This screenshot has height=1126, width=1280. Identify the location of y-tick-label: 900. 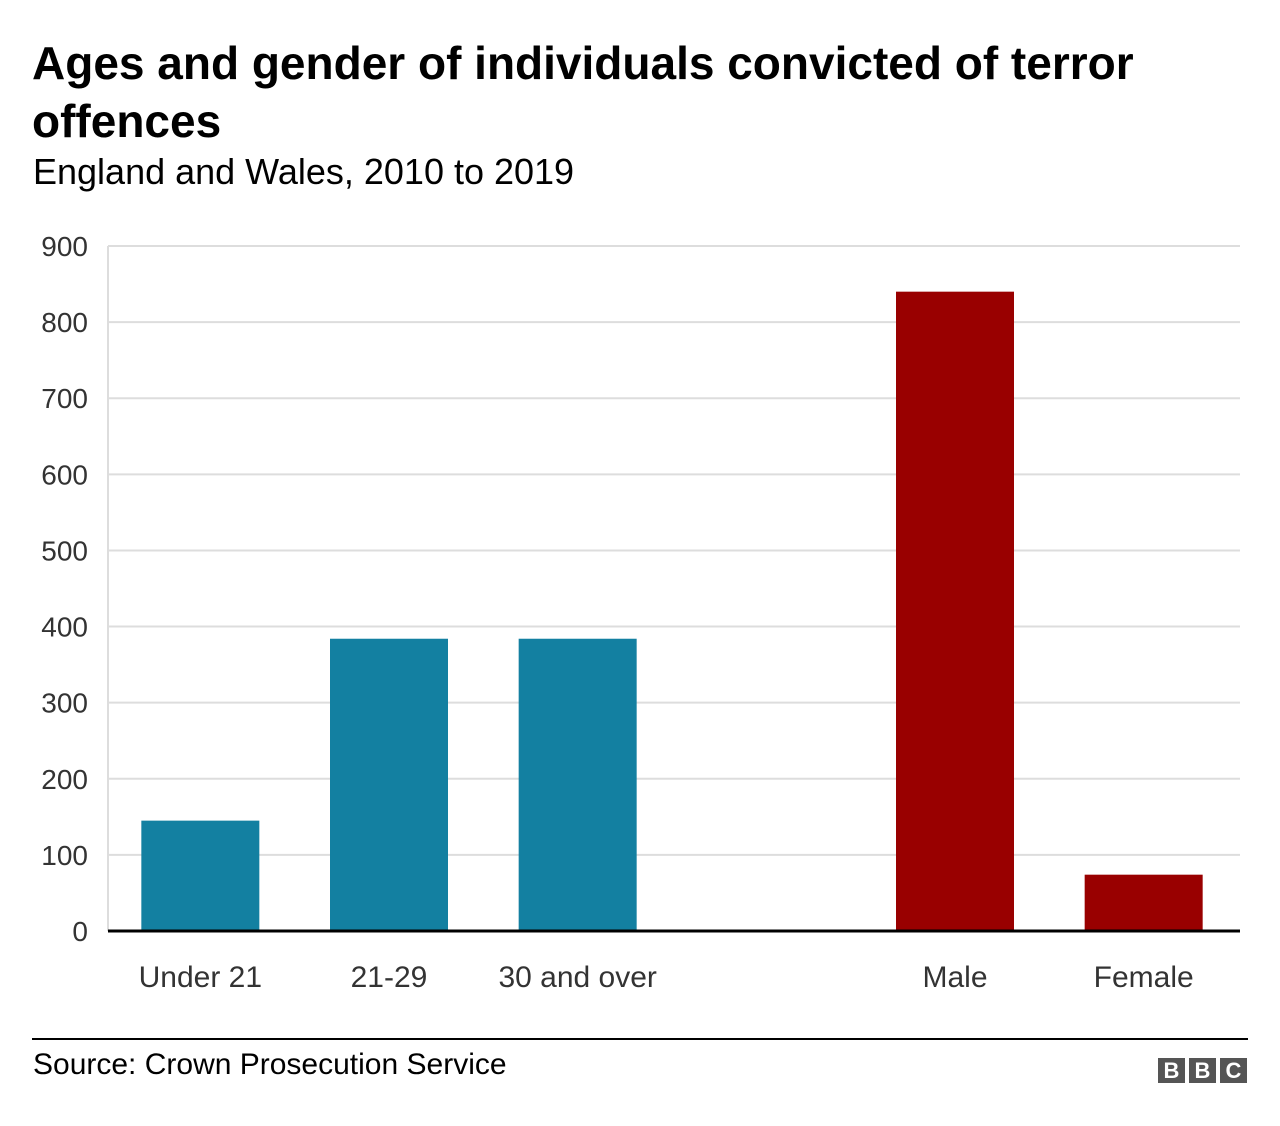
(64, 246).